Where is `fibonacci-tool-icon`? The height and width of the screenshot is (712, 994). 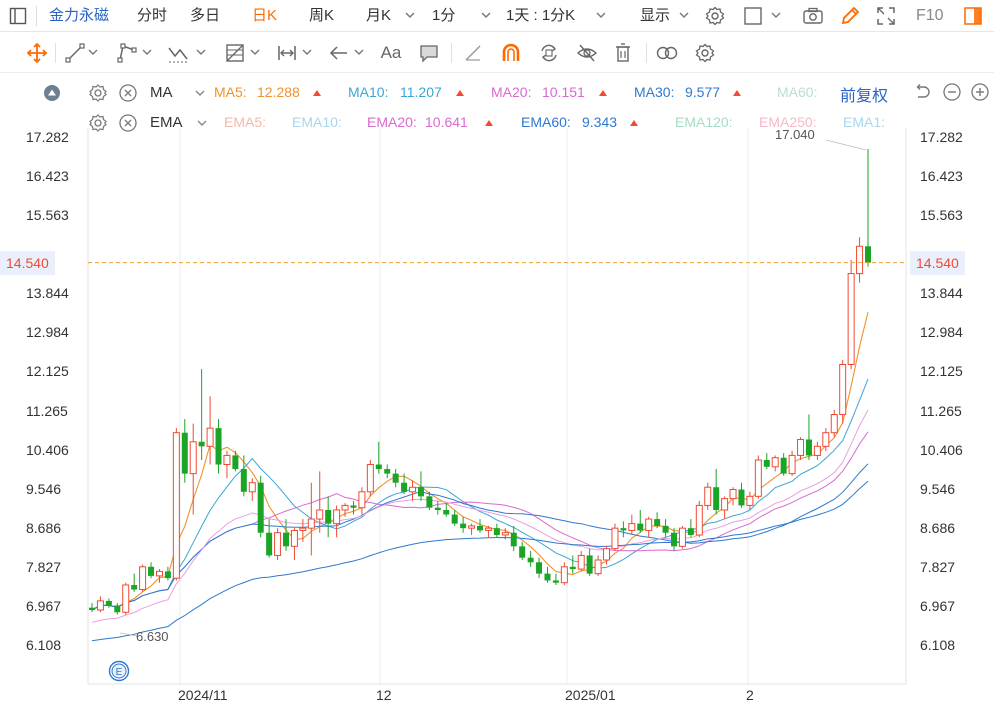 fibonacci-tool-icon is located at coordinates (235, 53).